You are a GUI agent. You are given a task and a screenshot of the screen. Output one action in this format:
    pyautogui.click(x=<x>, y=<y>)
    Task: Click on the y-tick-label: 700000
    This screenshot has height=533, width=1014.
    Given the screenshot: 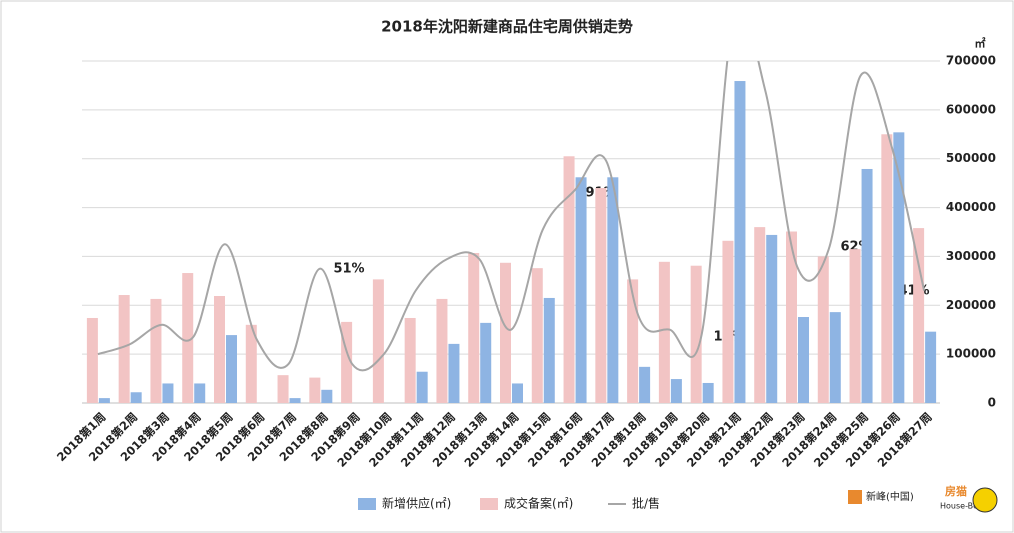 What is the action you would take?
    pyautogui.click(x=971, y=61)
    